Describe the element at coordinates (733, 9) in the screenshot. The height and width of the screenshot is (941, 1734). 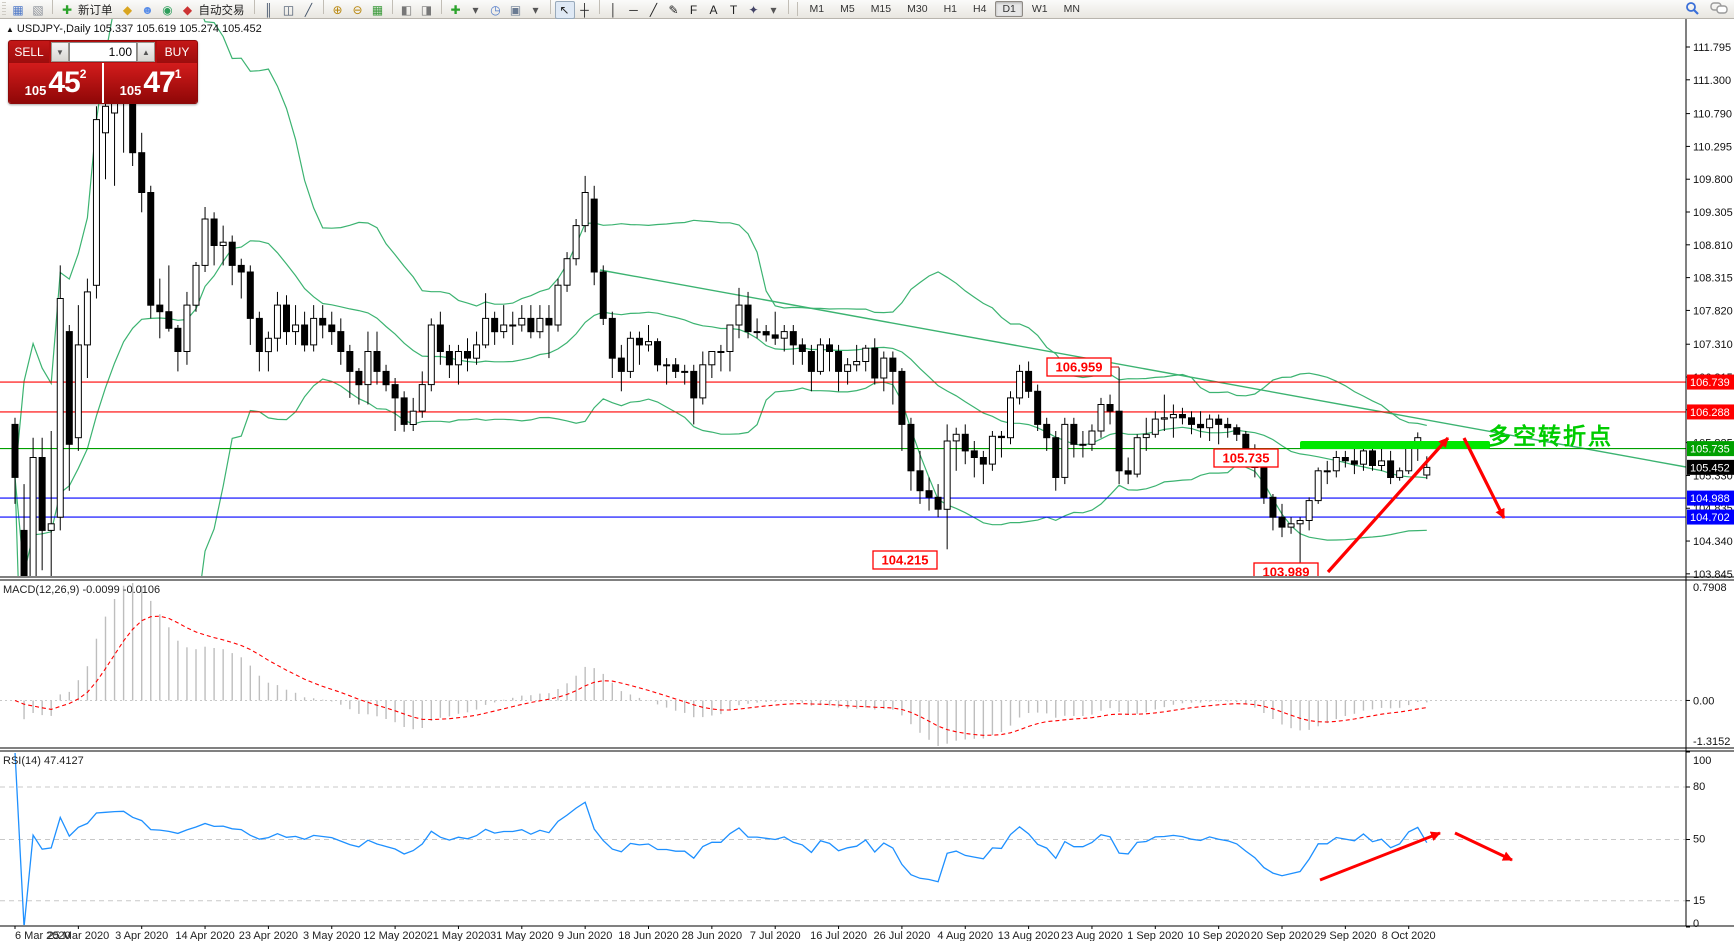
I see `text-label-icon: T` at that location.